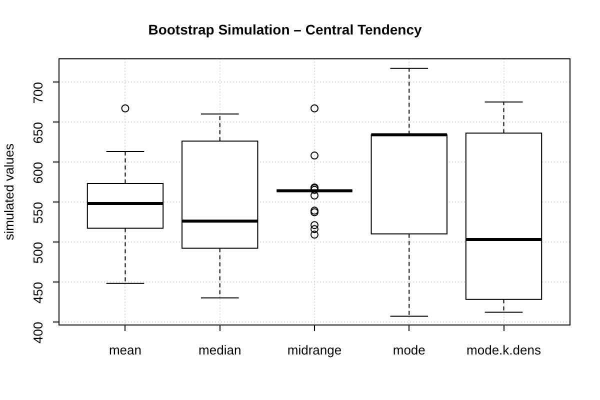 The height and width of the screenshot is (400, 600). Describe the element at coordinates (125, 350) in the screenshot. I see `x-tick-label: mean` at that location.